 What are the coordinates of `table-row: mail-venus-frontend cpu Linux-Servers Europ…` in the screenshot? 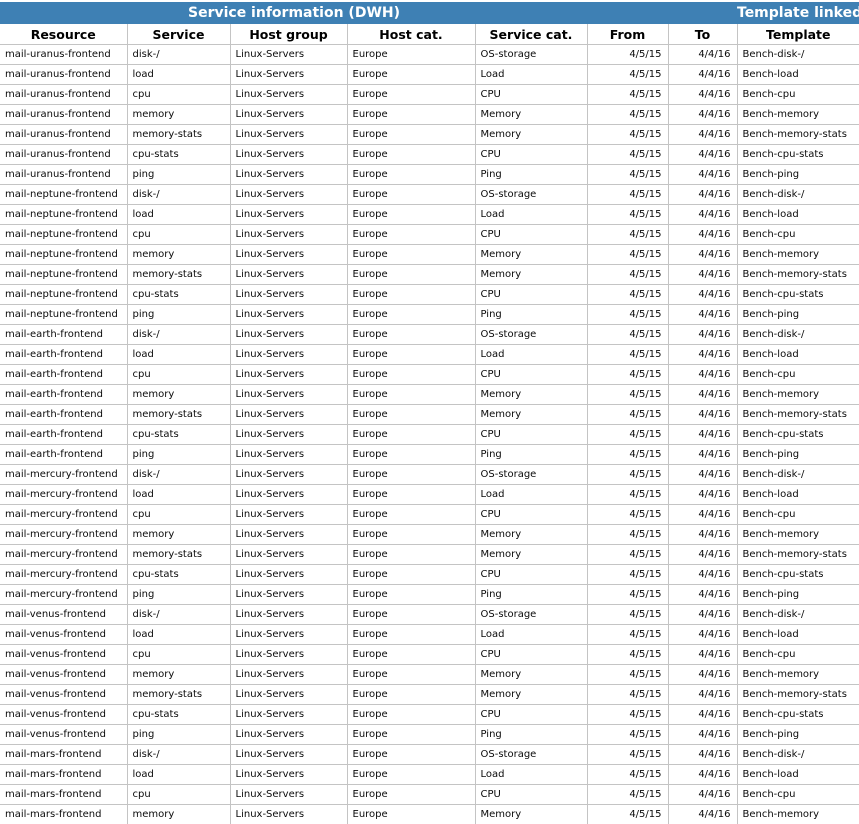 It's located at (429, 654).